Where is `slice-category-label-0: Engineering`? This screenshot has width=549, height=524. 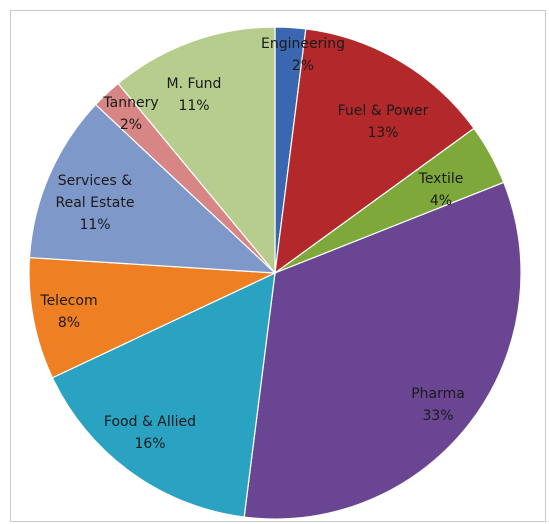 slice-category-label-0: Engineering is located at coordinates (303, 44).